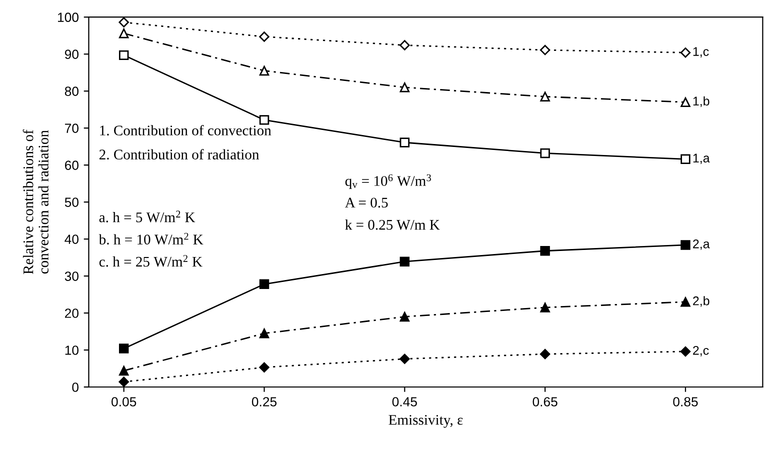 The height and width of the screenshot is (450, 765). I want to click on annotation: a. h = 5 W/m$^{2}$ K, so click(147, 216).